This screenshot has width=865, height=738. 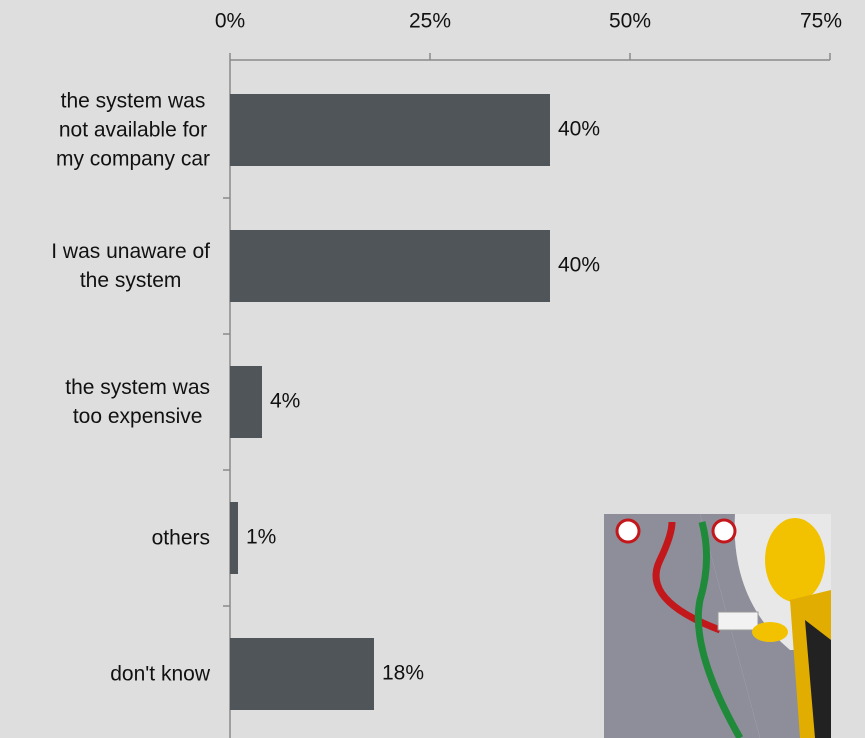 What do you see at coordinates (130, 266) in the screenshot?
I see `y-tick-label: I was unaware of the system` at bounding box center [130, 266].